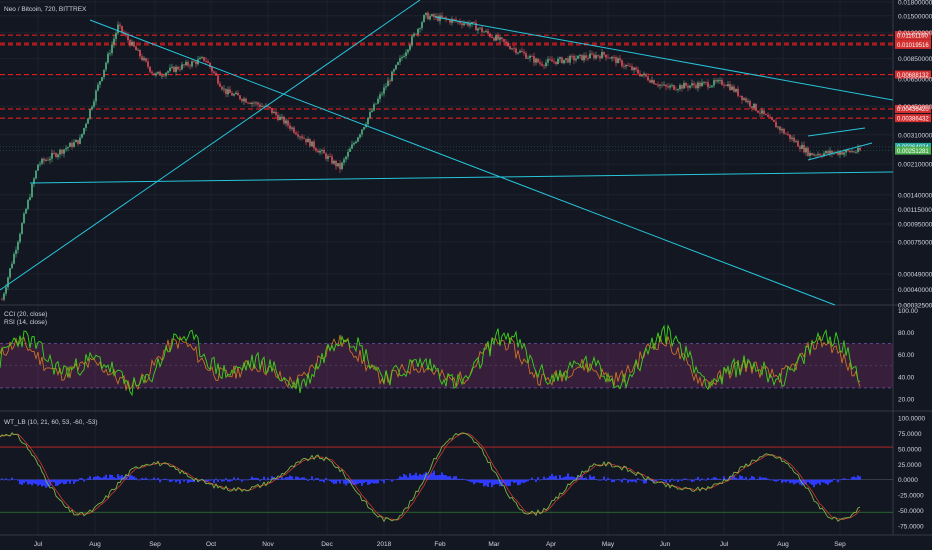 The height and width of the screenshot is (550, 932). What do you see at coordinates (840, 151) in the screenshot?
I see `trendline` at bounding box center [840, 151].